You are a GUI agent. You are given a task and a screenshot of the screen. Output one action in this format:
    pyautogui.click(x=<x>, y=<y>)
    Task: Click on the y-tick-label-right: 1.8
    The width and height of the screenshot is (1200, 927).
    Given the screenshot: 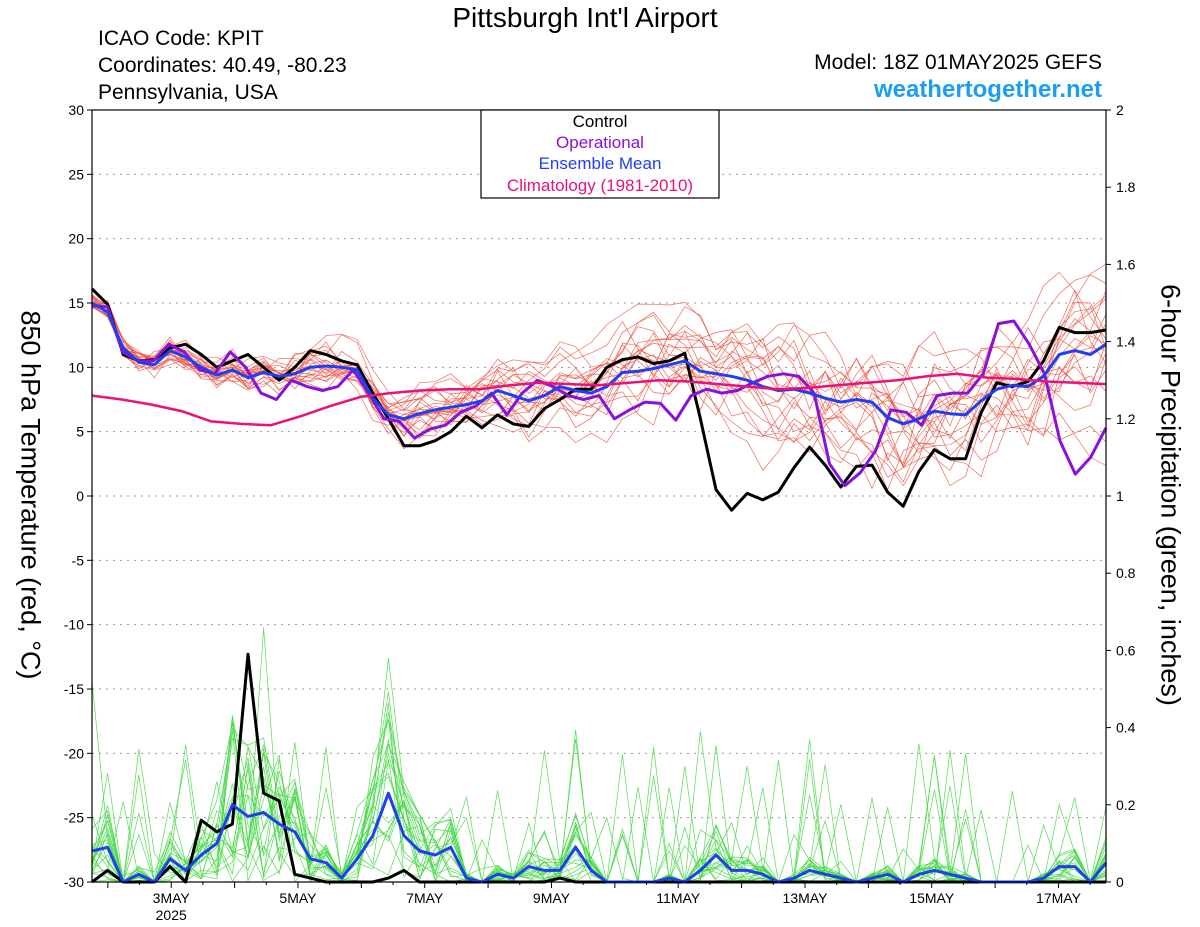 What is the action you would take?
    pyautogui.click(x=1126, y=187)
    